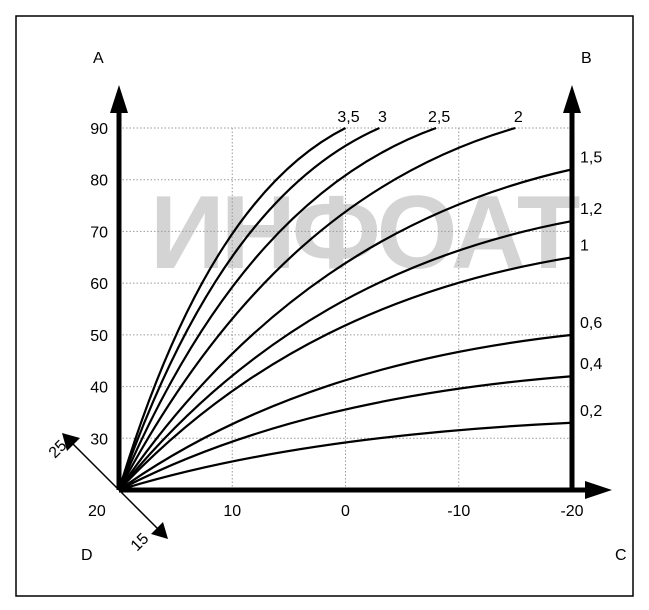 Image resolution: width=649 pixels, height=610 pixels. I want to click on curve-label: 0,2, so click(591, 411).